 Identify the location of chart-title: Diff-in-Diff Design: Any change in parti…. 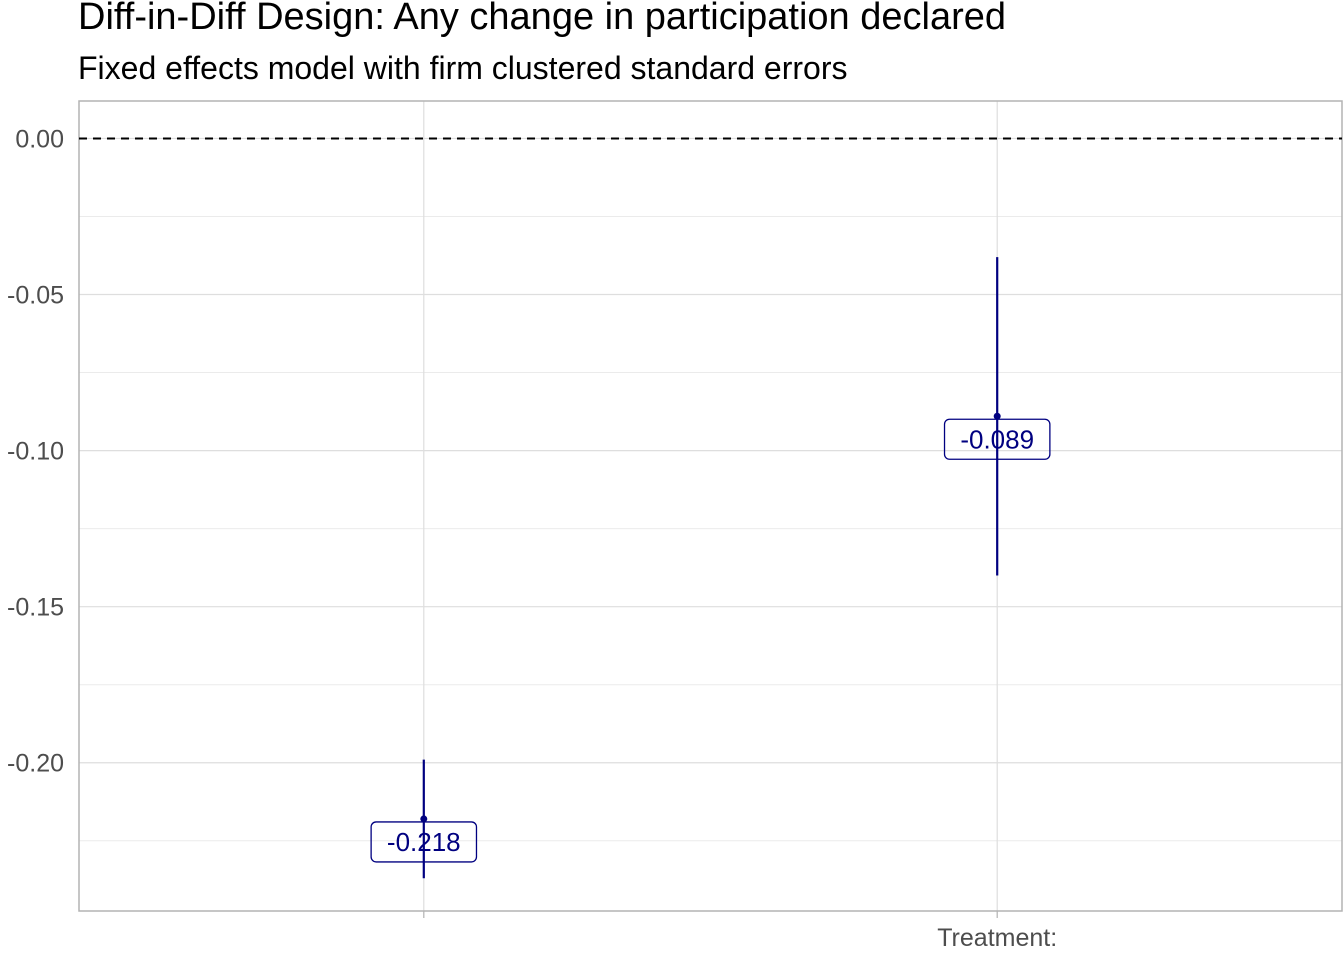
(542, 19).